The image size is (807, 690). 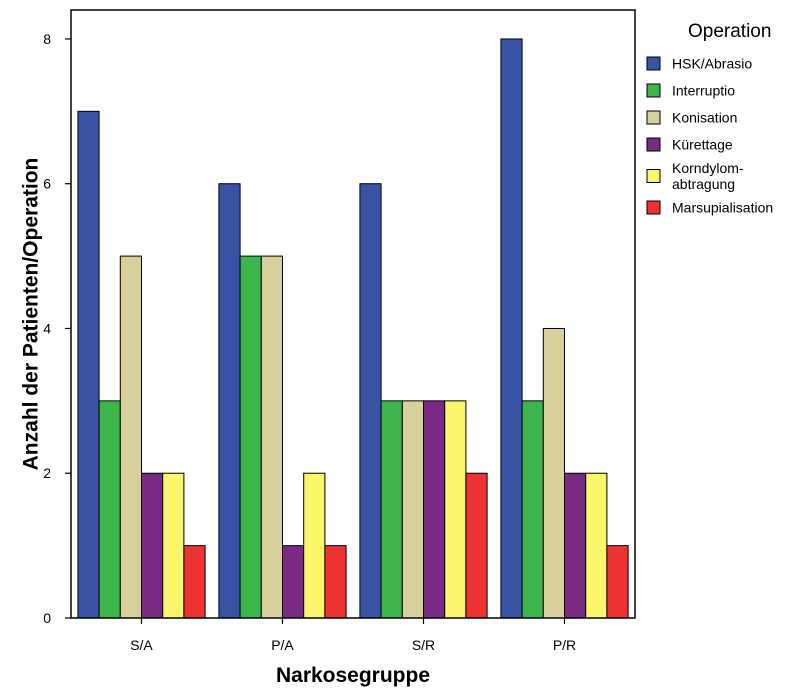 I want to click on x-tick-label: P/R, so click(x=564, y=645).